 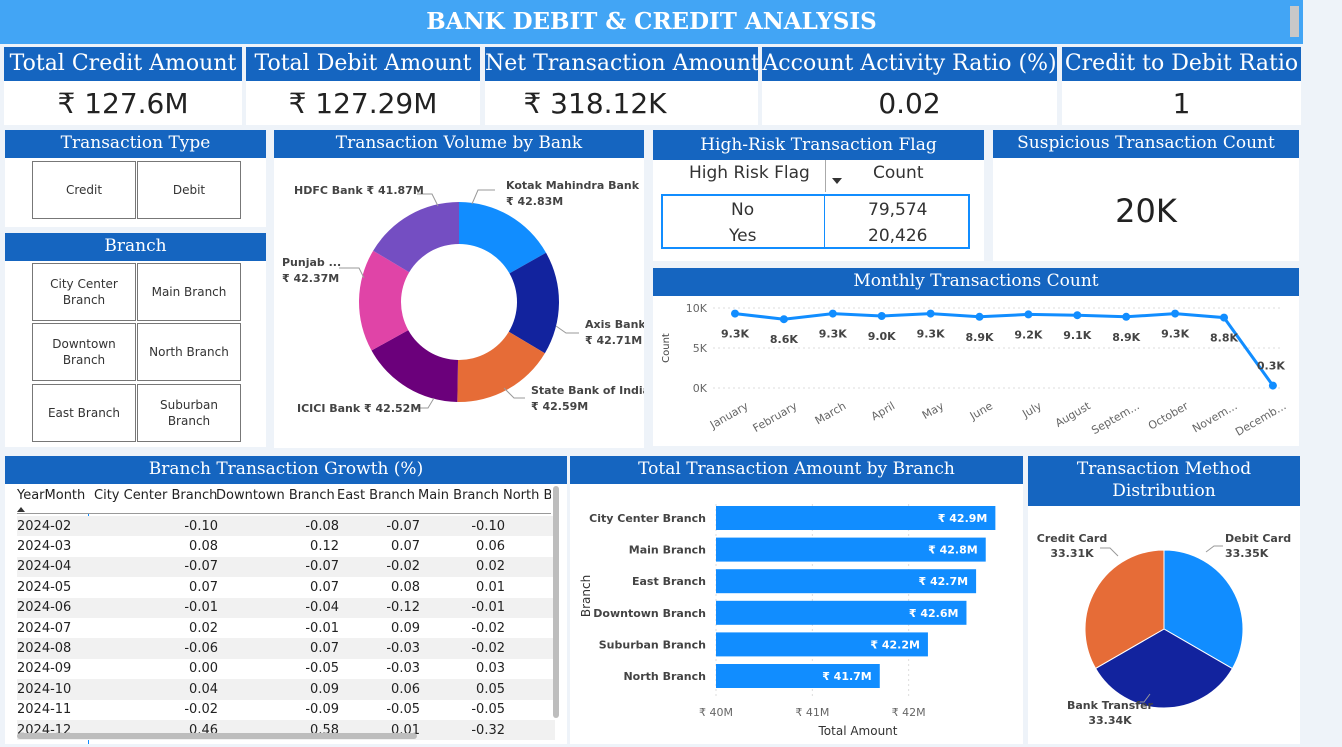 I want to click on suspicious-count-card: Suspicious Transaction Count 20K, so click(x=1146, y=195).